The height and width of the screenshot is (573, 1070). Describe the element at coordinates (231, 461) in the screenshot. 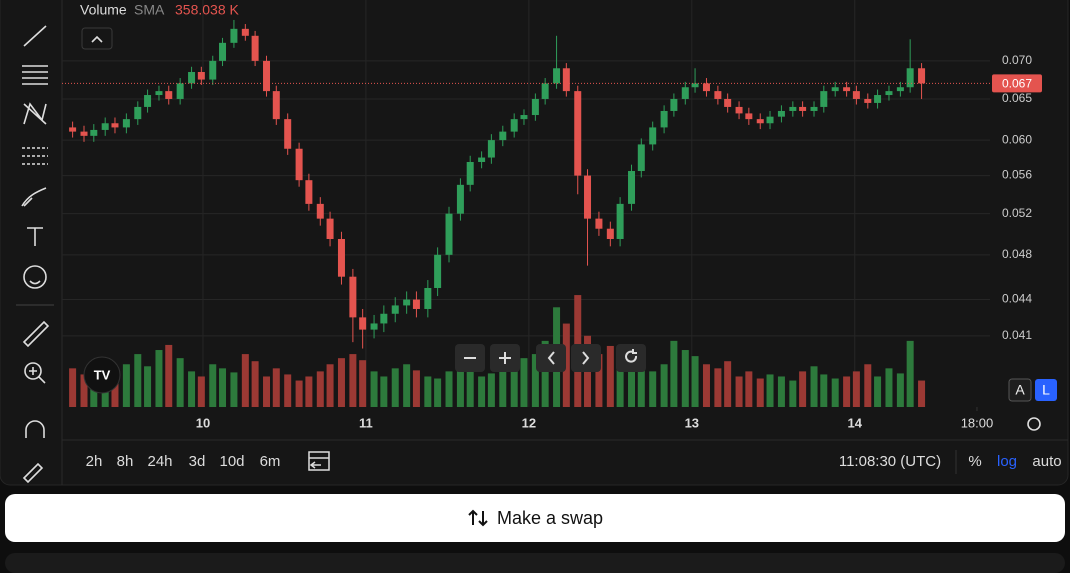

I see `range-button: 10d` at that location.